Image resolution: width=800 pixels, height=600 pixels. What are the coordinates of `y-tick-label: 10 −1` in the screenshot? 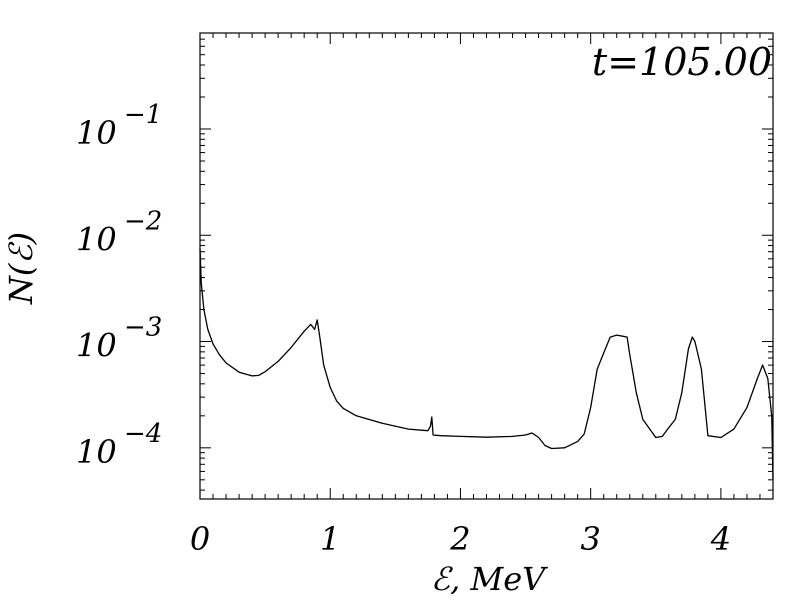 It's located at (119, 126).